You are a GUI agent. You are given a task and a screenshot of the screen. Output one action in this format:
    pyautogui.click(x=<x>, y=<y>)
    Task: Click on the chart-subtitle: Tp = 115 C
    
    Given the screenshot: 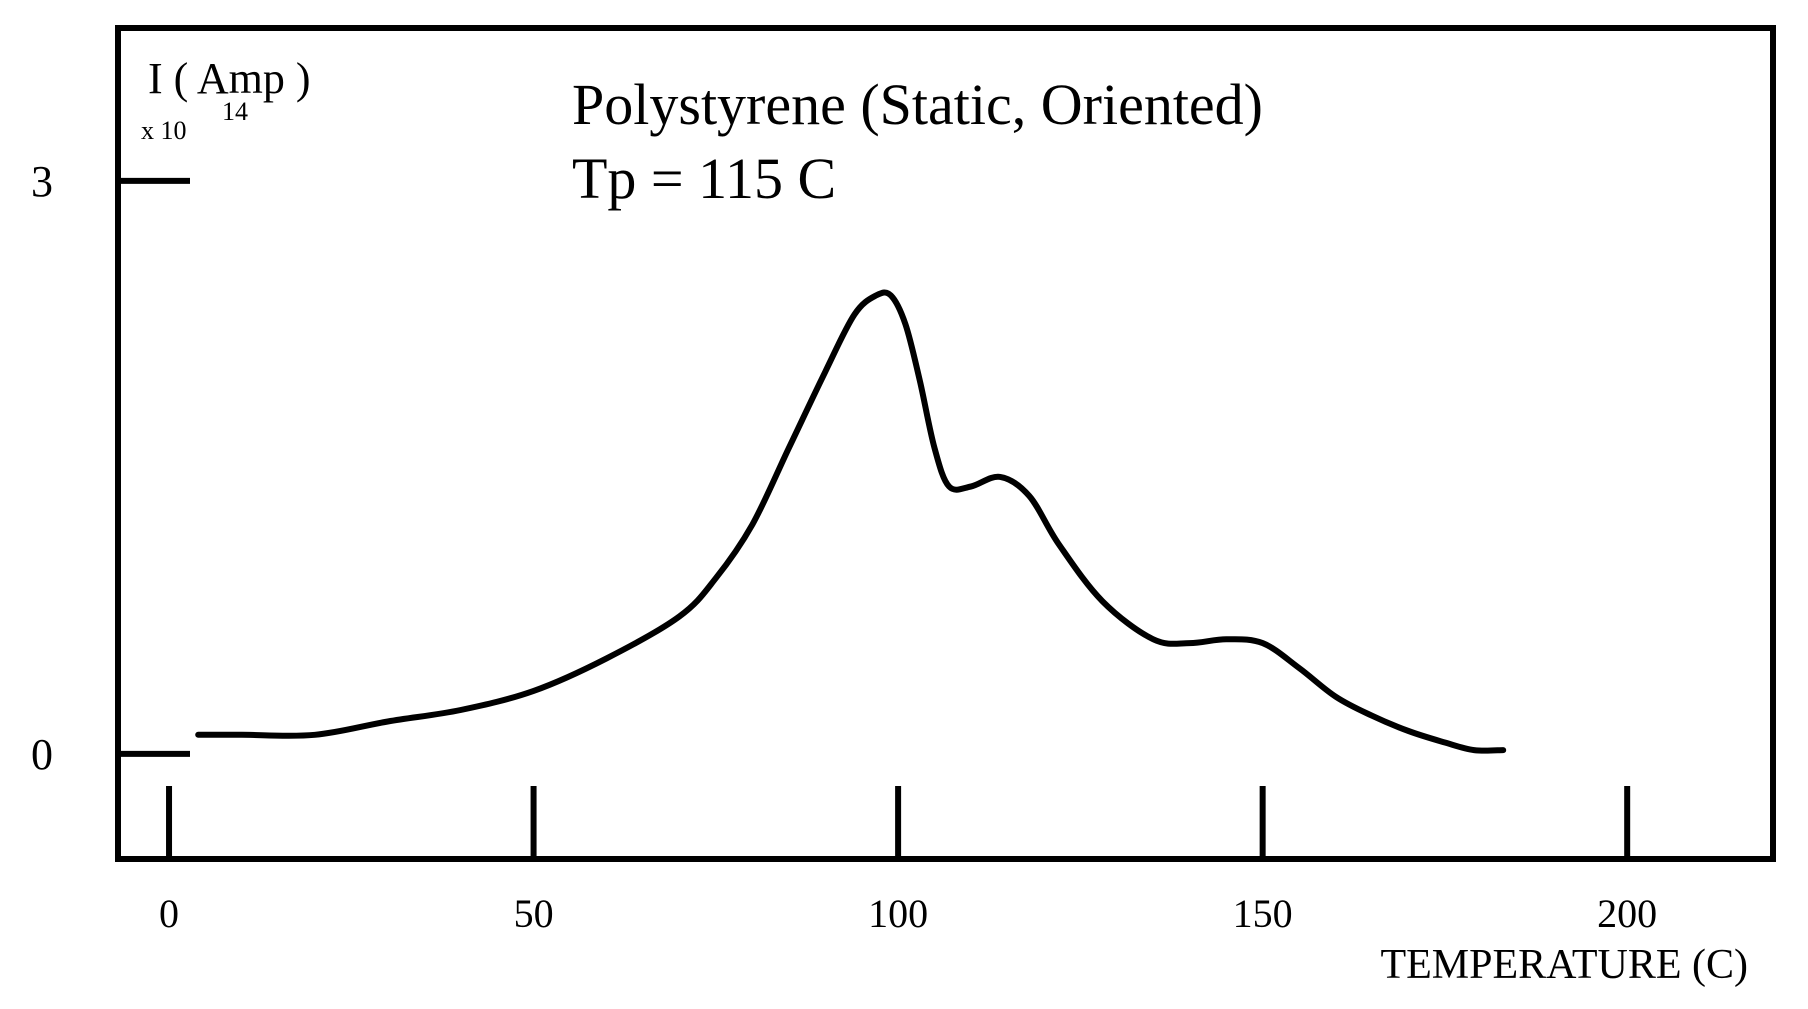 What is the action you would take?
    pyautogui.click(x=704, y=178)
    